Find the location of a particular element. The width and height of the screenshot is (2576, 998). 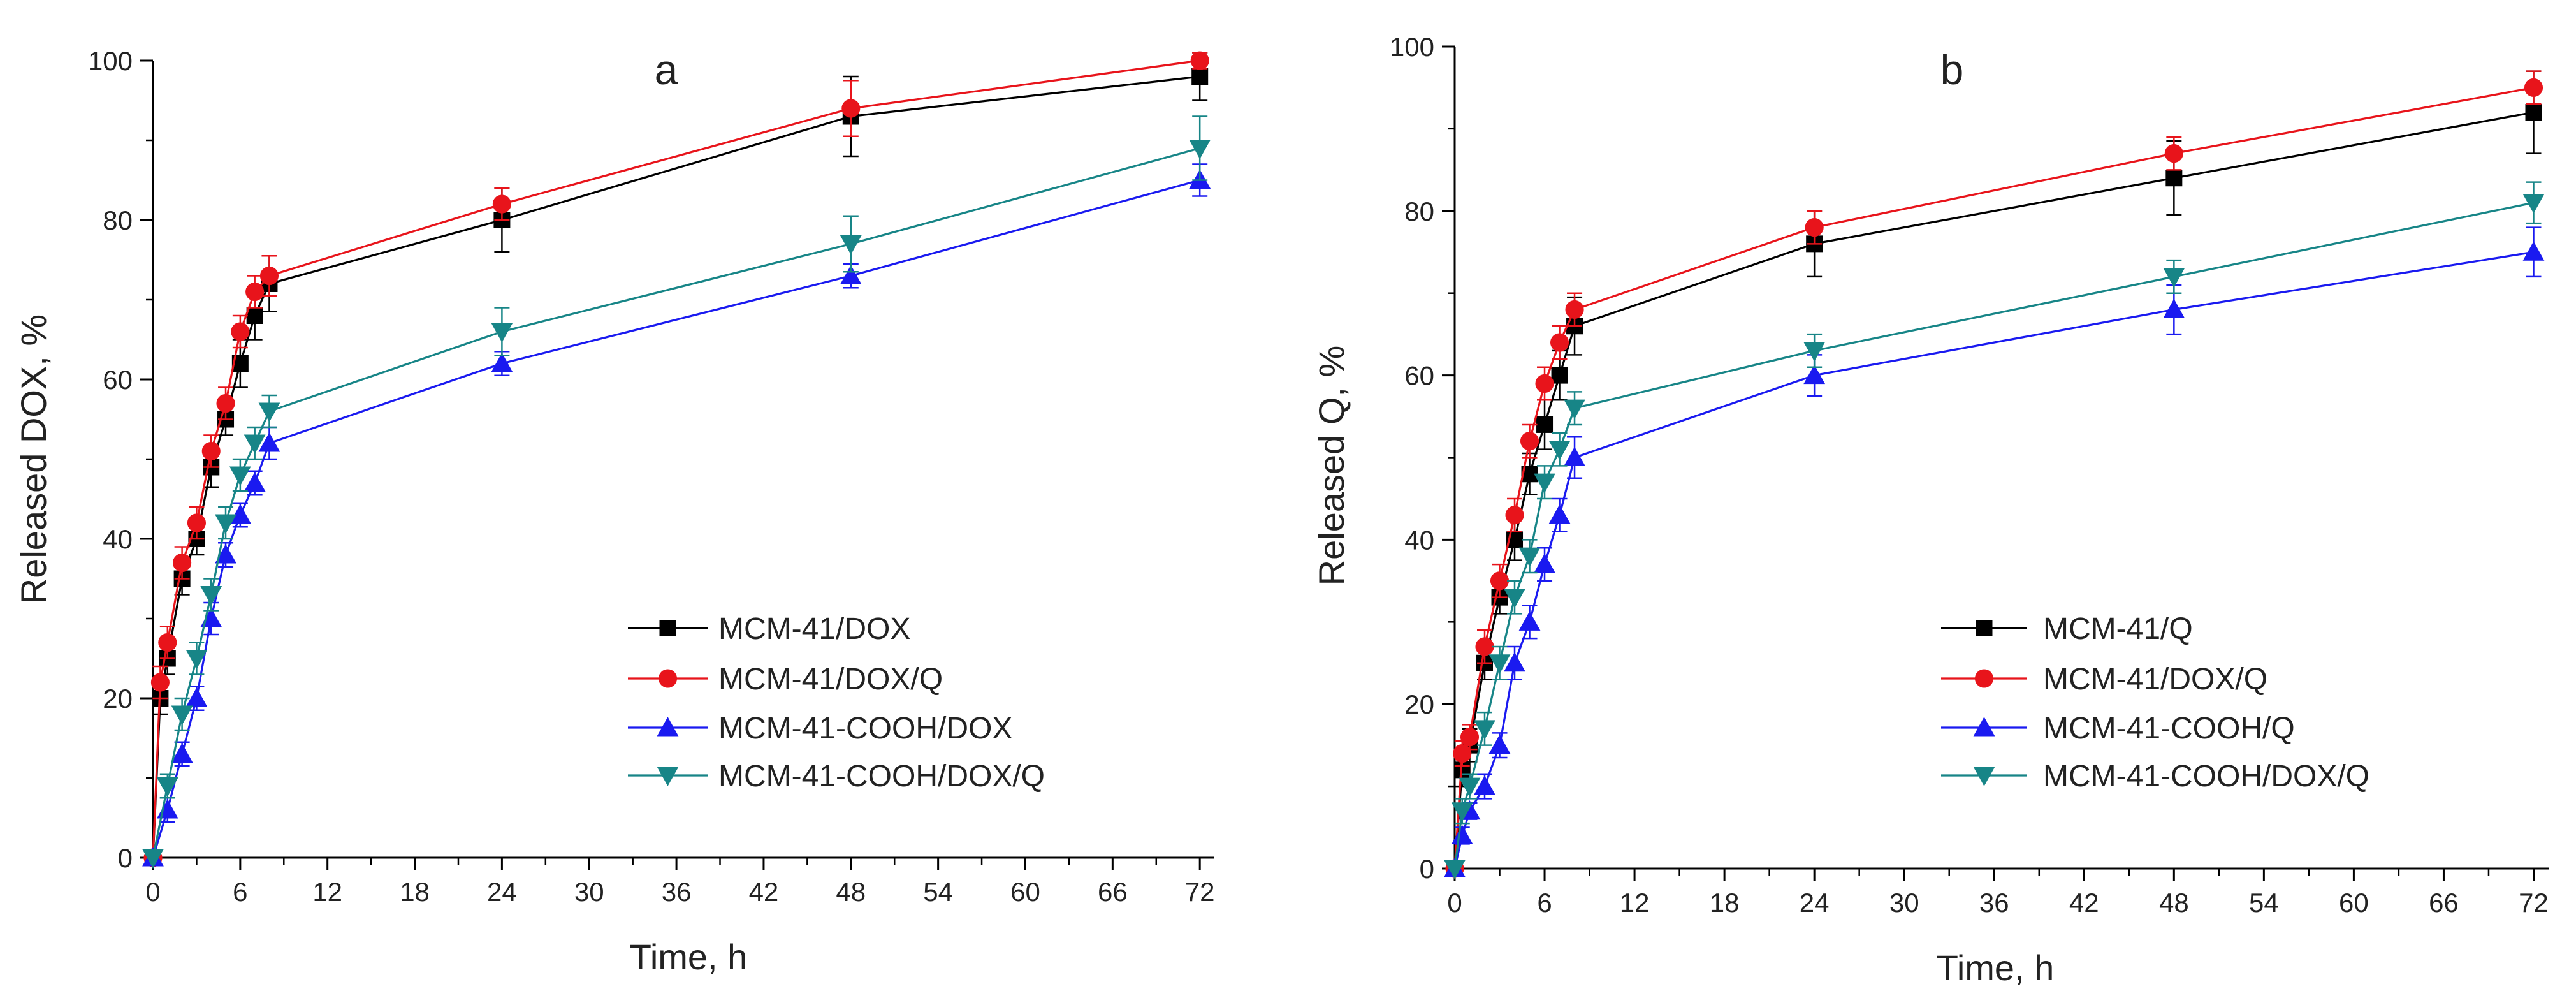

y-tick-label: 60 is located at coordinates (118, 380).